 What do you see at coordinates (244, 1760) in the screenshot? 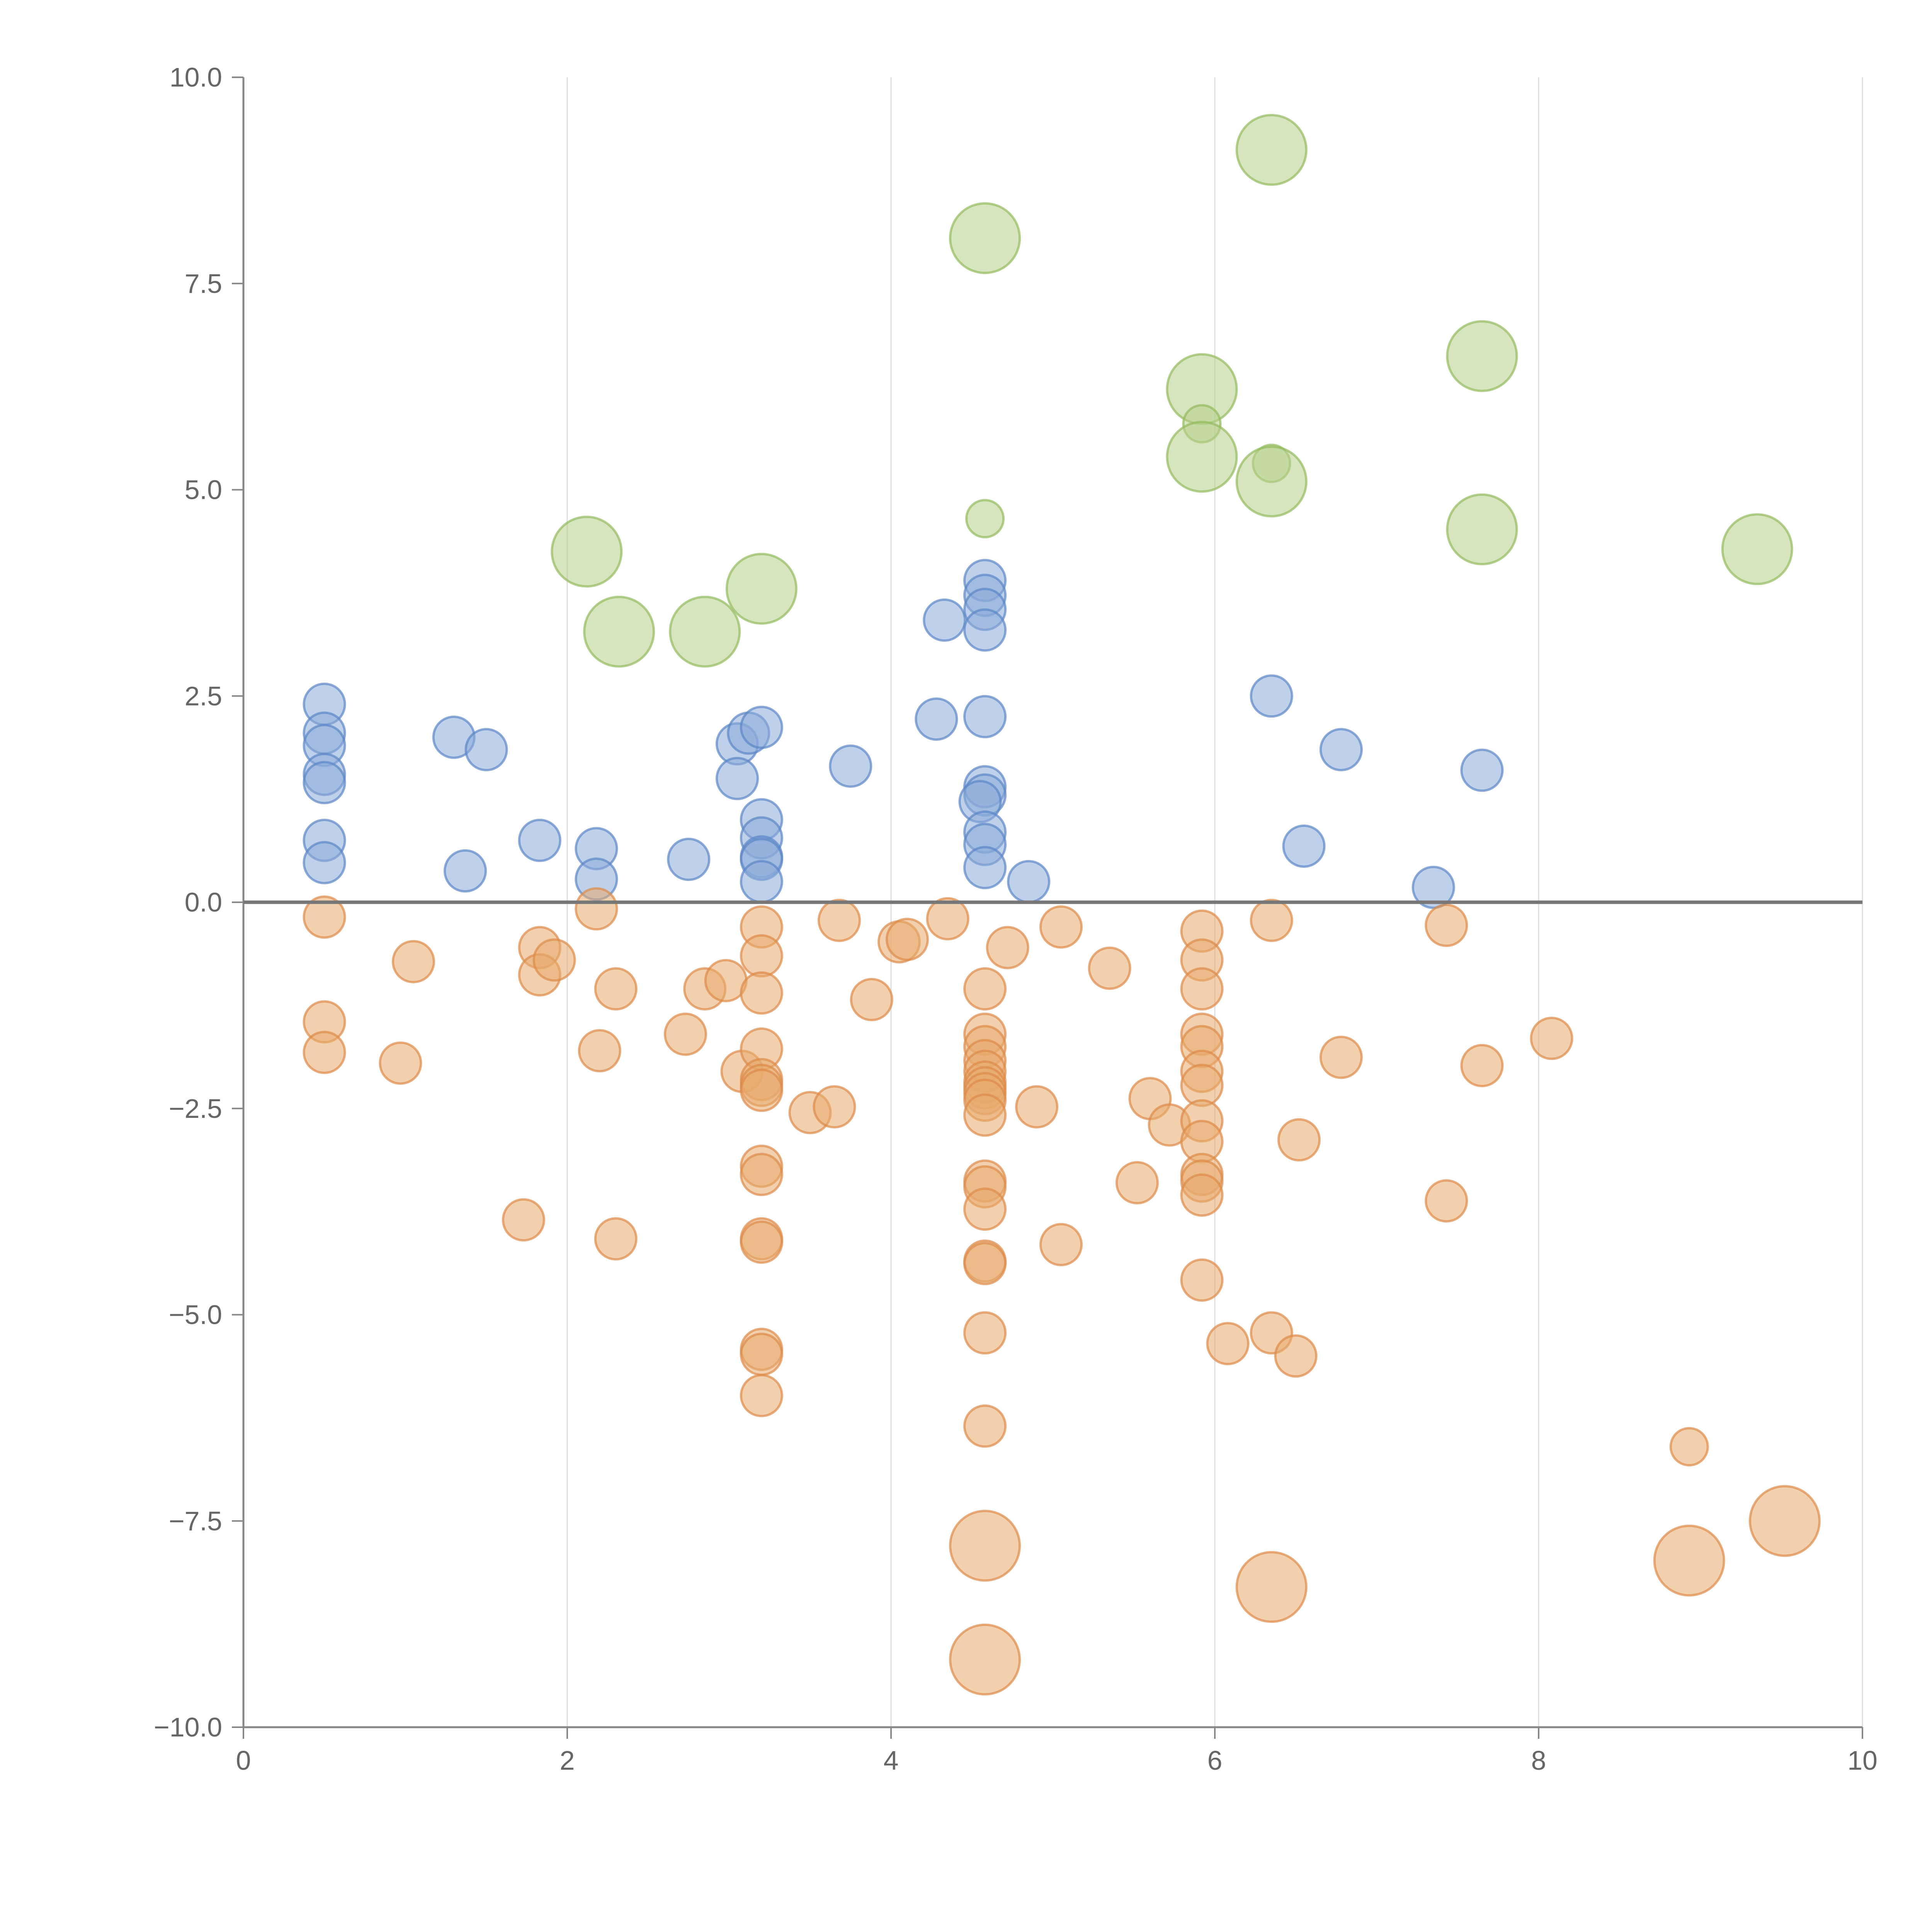
I see `x-tick-label: 0` at bounding box center [244, 1760].